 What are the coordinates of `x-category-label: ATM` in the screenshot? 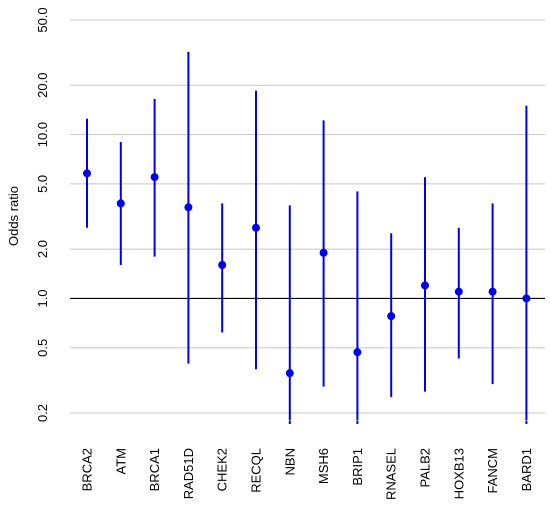 It's located at (120, 461).